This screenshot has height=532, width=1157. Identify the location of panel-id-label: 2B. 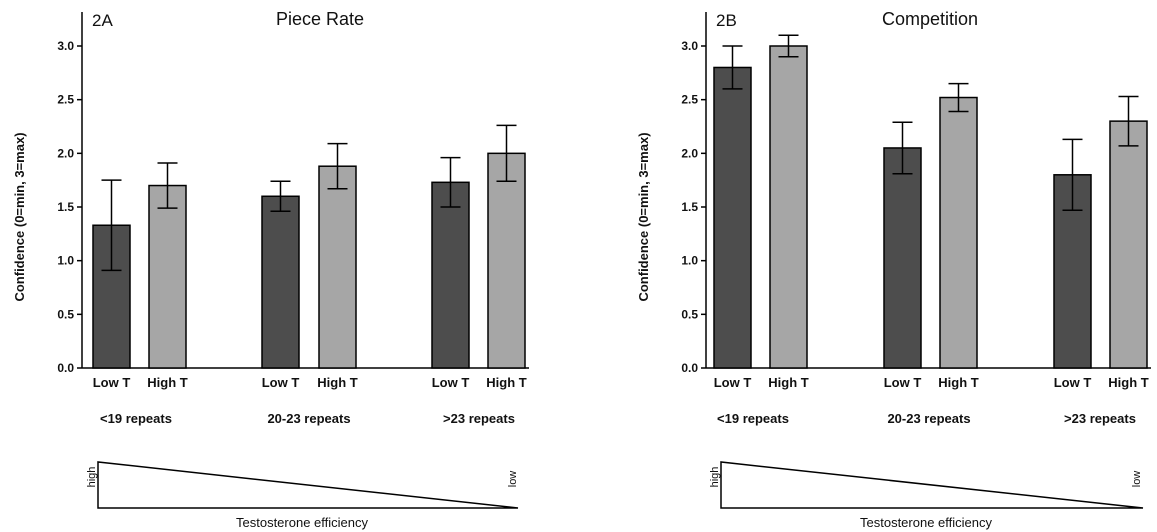
(726, 20).